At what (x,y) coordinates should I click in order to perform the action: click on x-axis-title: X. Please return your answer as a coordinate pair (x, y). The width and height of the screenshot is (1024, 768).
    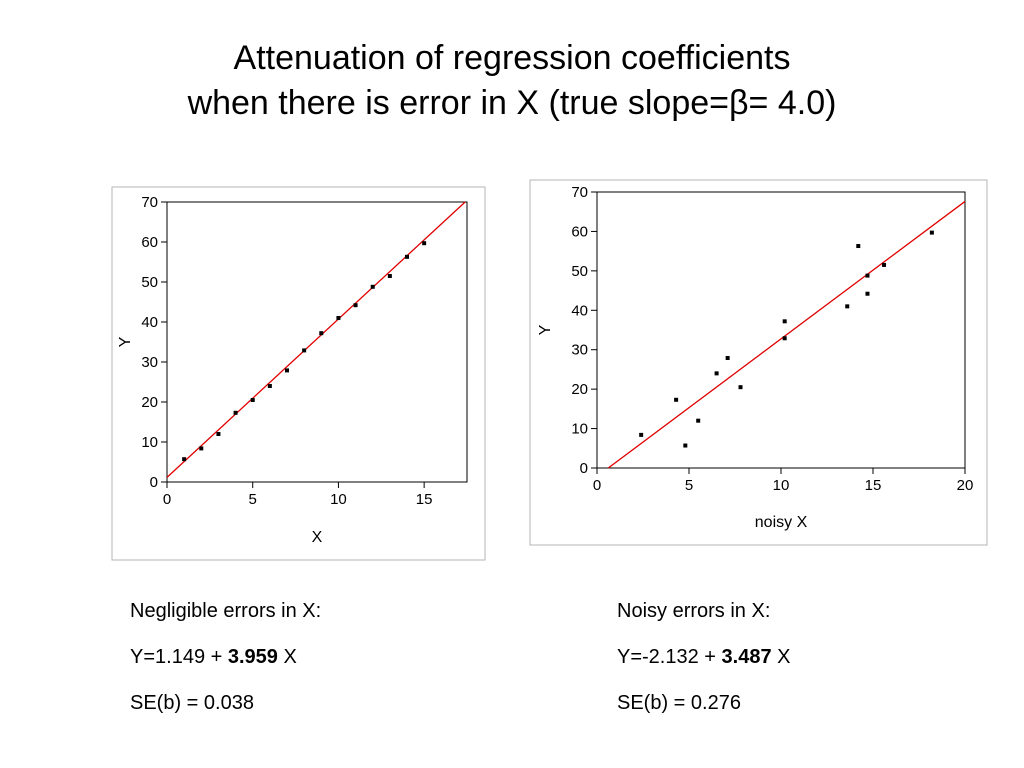
    Looking at the image, I should click on (317, 537).